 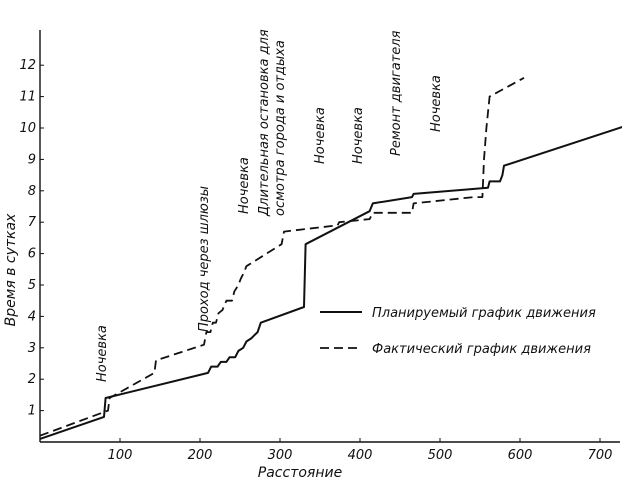 What do you see at coordinates (320, 135) in the screenshot?
I see `annotation-overnight-3: Ночевка` at bounding box center [320, 135].